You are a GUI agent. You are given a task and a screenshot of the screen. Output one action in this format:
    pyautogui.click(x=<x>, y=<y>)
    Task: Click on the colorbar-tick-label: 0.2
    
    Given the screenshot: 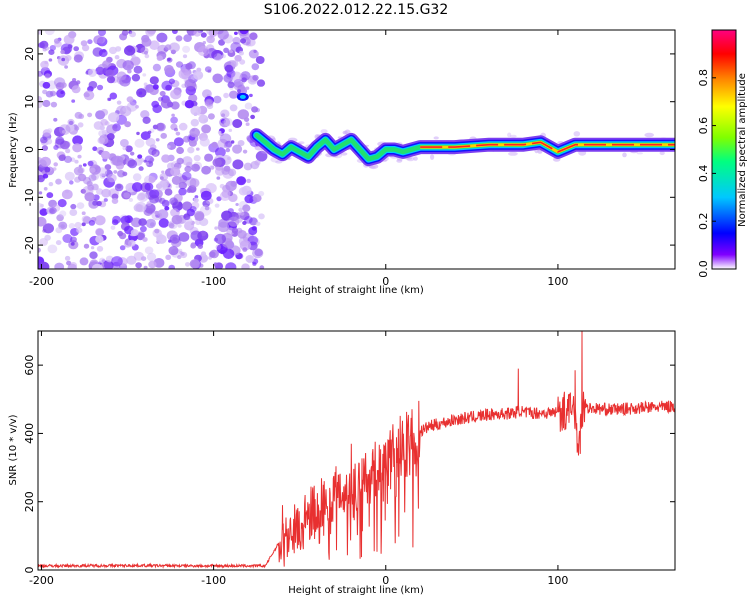 What is the action you would take?
    pyautogui.click(x=703, y=221)
    